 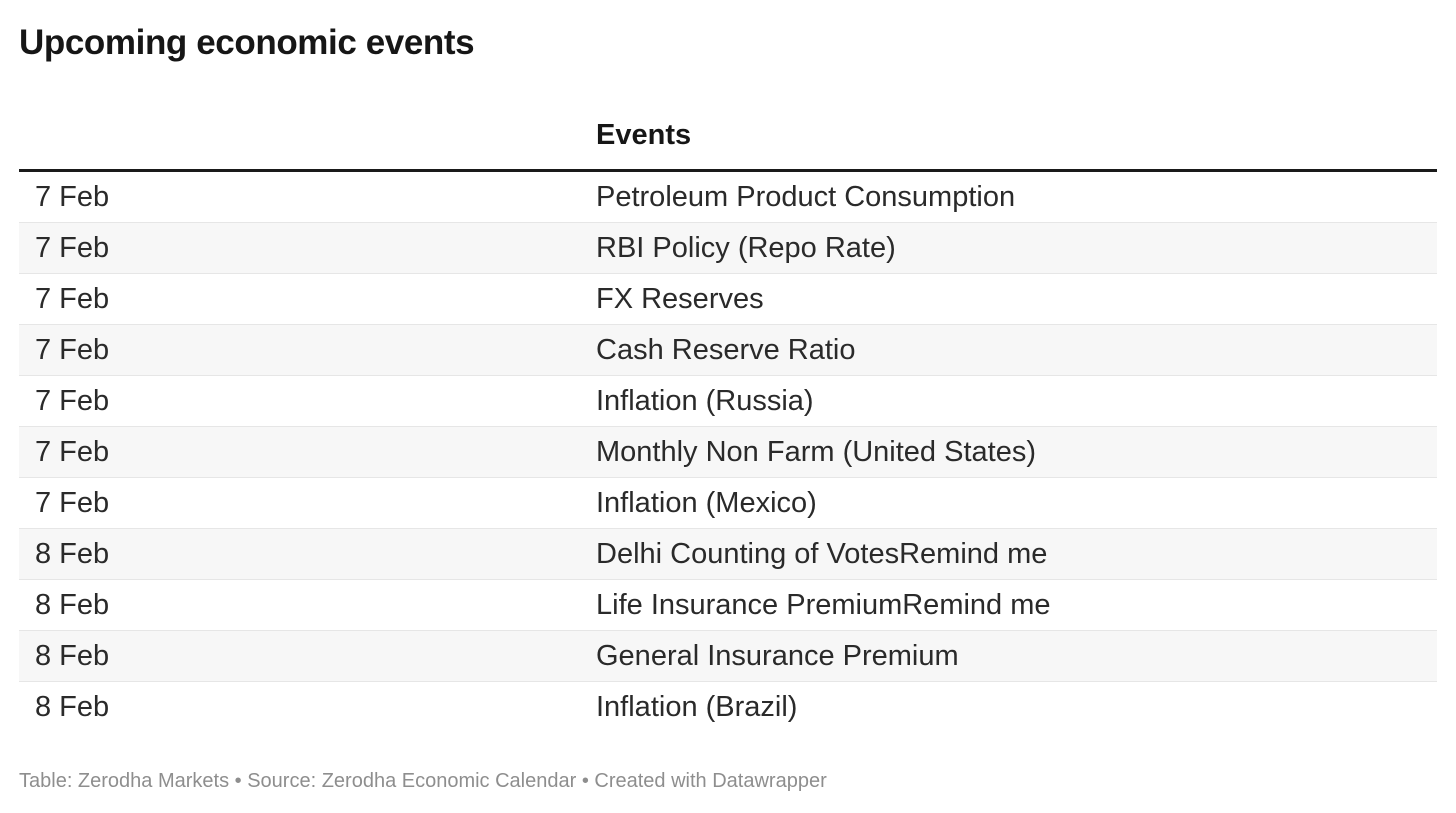 What do you see at coordinates (1008, 117) in the screenshot?
I see `column-header-events: Events` at bounding box center [1008, 117].